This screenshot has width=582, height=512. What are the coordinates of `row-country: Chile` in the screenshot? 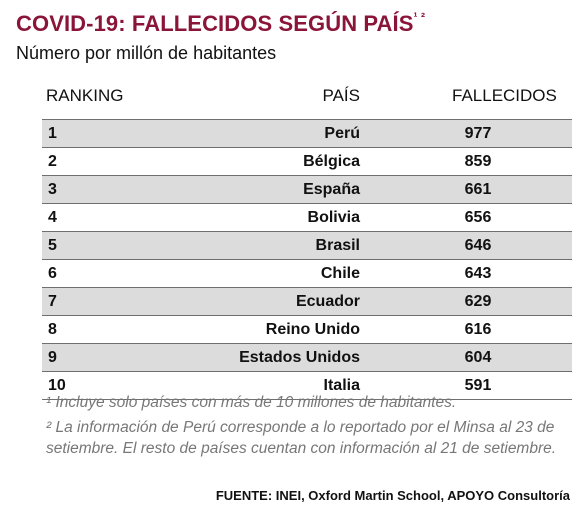 It's located at (340, 273).